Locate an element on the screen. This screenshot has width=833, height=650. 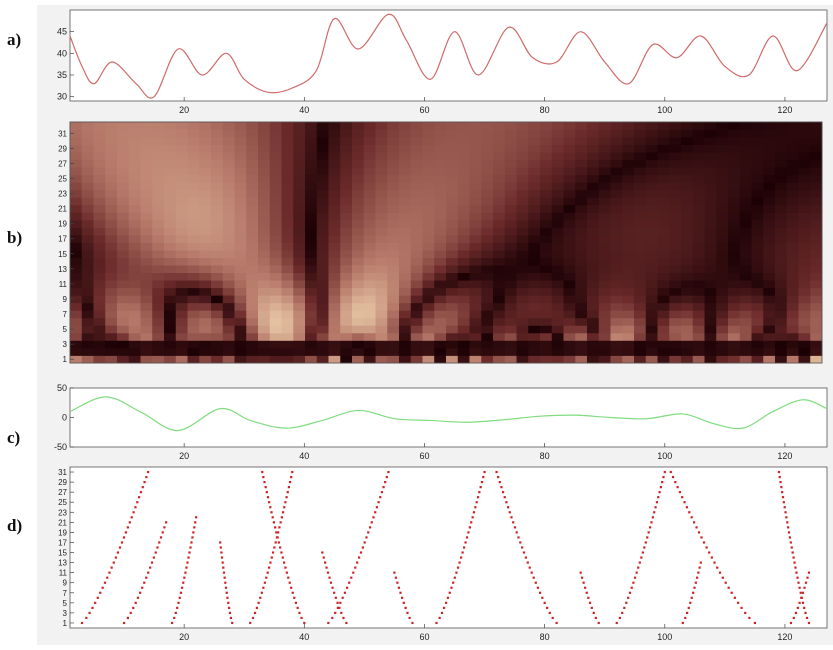
y-tick-label: 23 is located at coordinates (62, 194).